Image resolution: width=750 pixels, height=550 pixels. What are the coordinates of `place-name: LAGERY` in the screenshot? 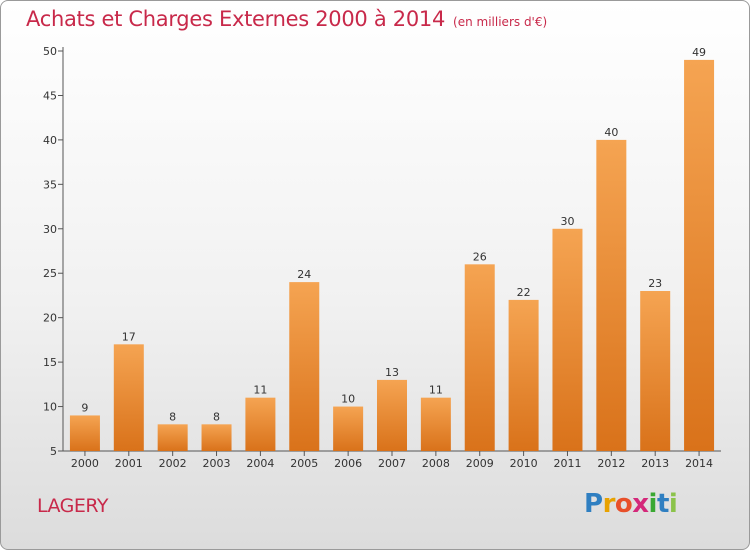 It's located at (73, 506).